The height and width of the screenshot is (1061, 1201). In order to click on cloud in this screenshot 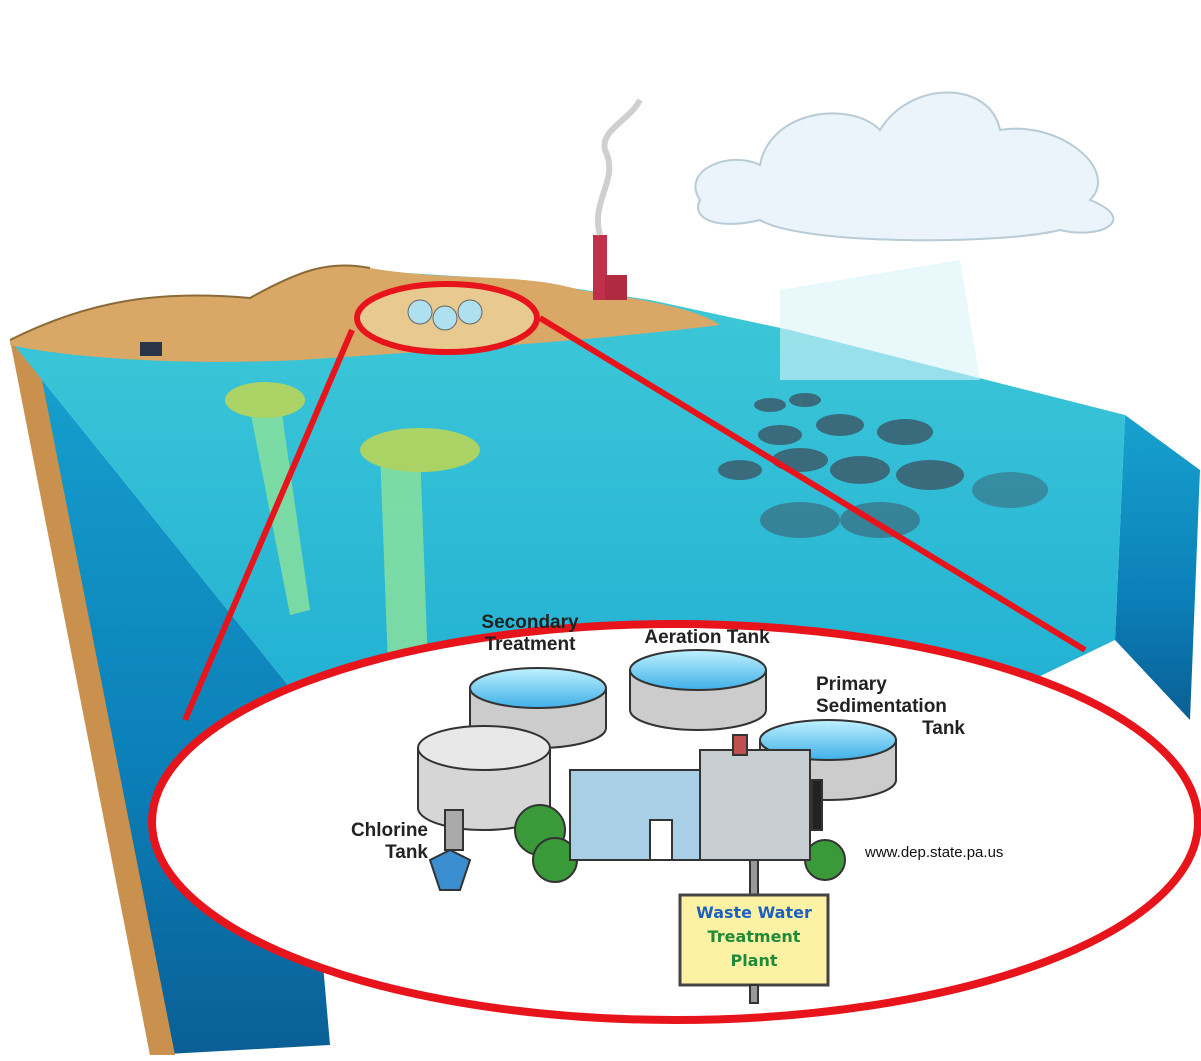, I will do `click(904, 166)`.